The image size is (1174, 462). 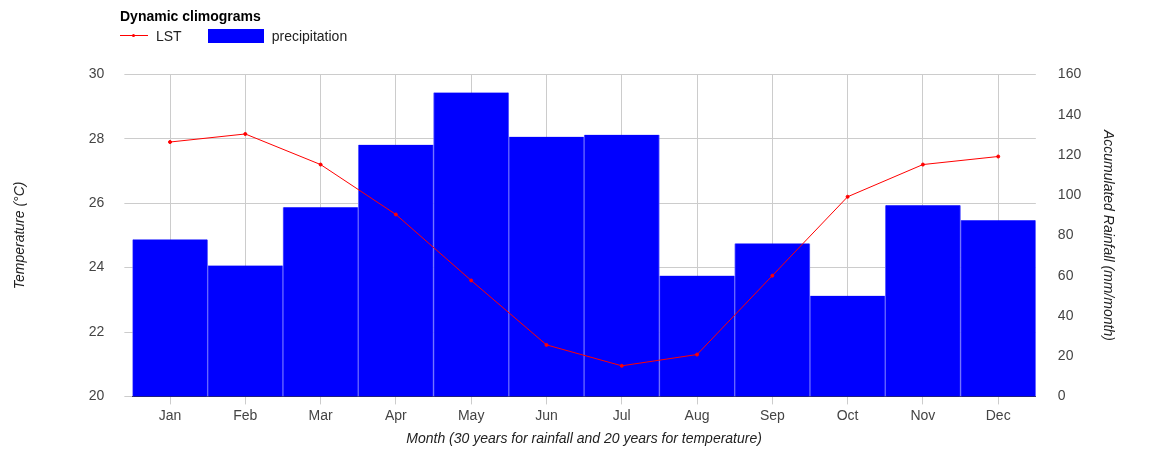 I want to click on x-tick-label: Dec, so click(x=998, y=414).